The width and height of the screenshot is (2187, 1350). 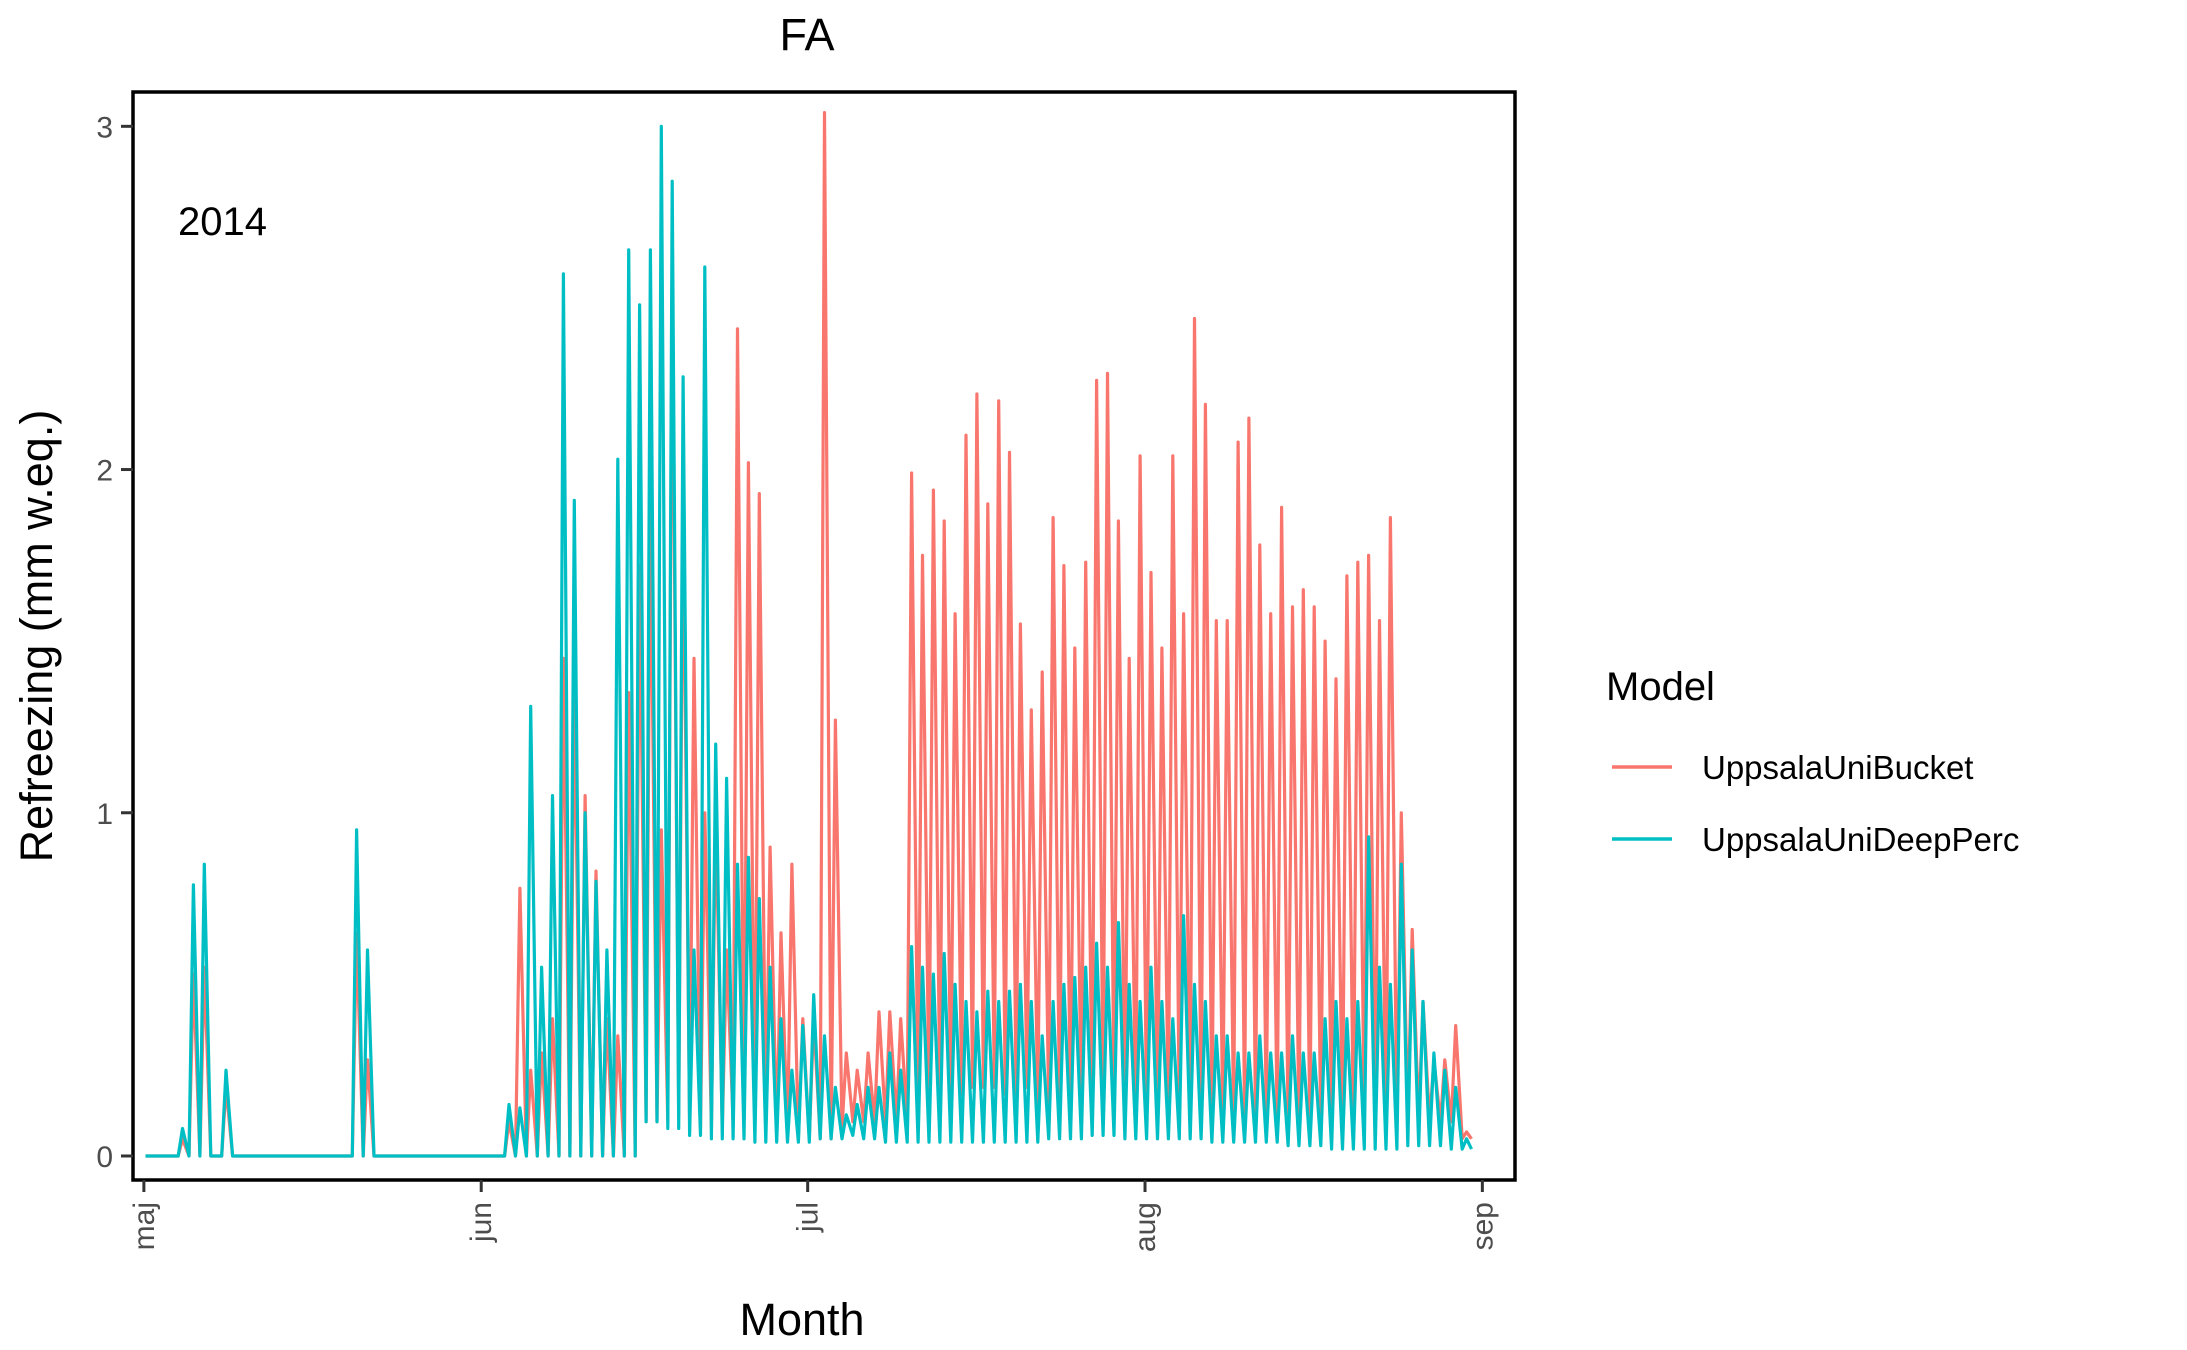 What do you see at coordinates (1482, 1226) in the screenshot?
I see `x-tick-label: sep` at bounding box center [1482, 1226].